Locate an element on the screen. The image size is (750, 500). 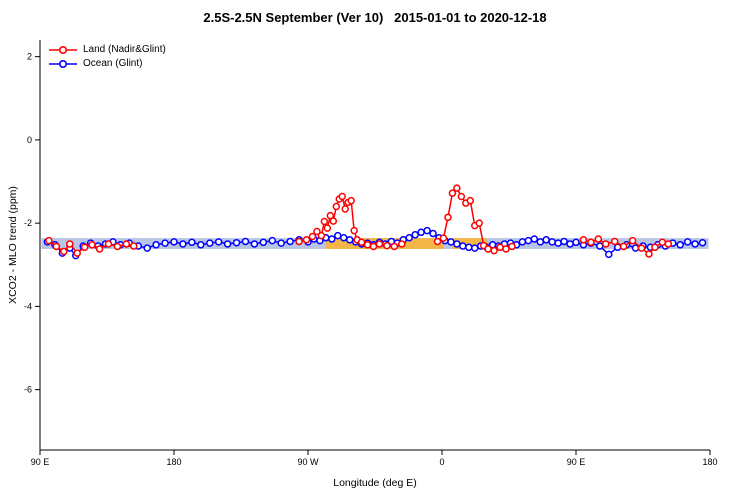
y-tick-label: -2 is located at coordinates (28, 223).